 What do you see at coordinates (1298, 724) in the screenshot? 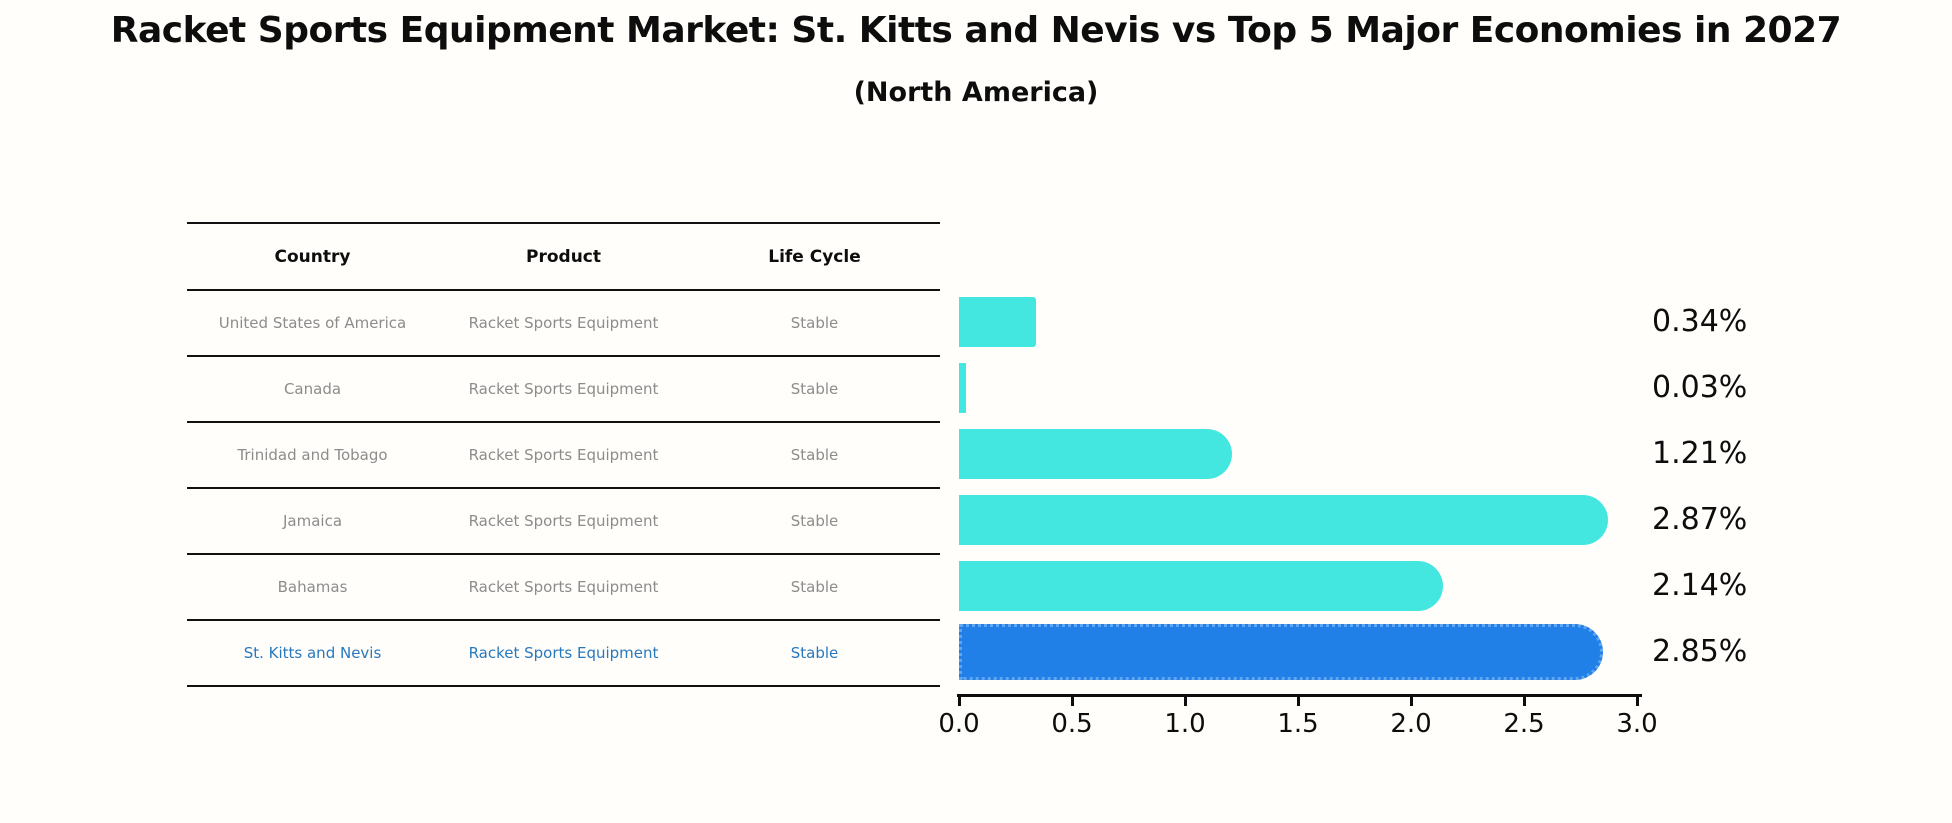
I see `x-axis-tick-label-1.5: 1.5` at bounding box center [1298, 724].